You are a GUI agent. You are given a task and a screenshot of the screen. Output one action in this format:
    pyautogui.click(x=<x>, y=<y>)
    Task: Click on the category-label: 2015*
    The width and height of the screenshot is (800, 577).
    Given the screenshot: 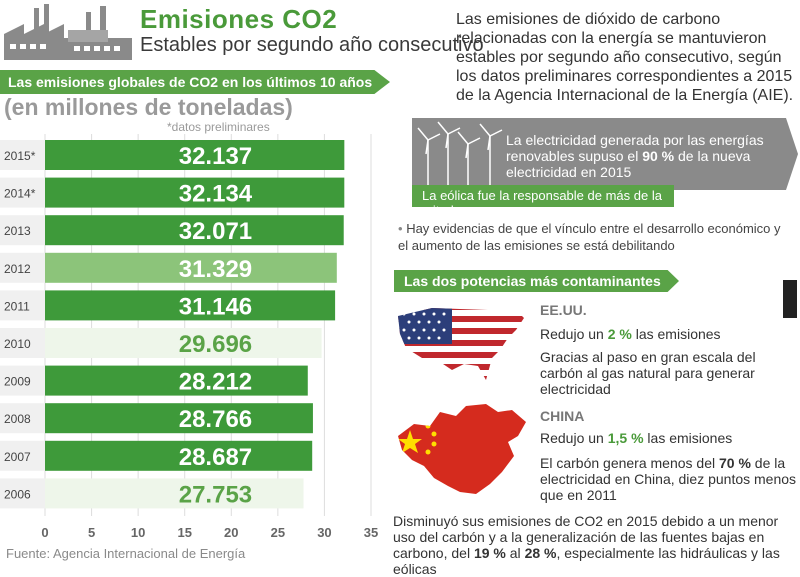 What is the action you would take?
    pyautogui.click(x=20, y=156)
    